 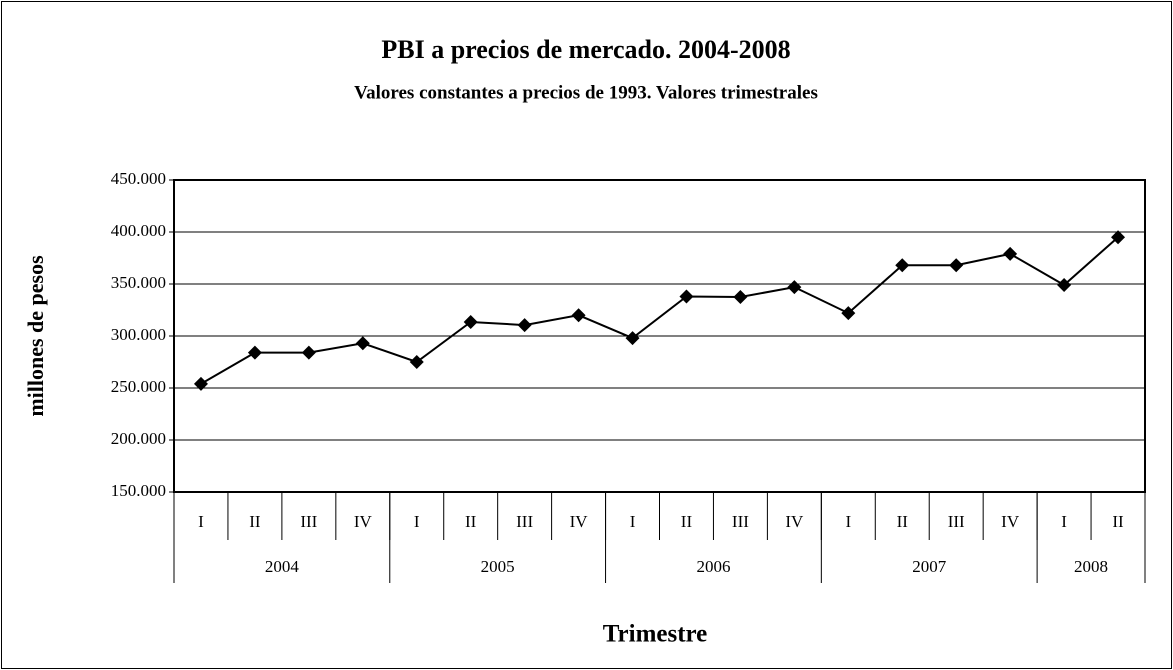 I want to click on x-group-label: 2008, so click(x=1091, y=566).